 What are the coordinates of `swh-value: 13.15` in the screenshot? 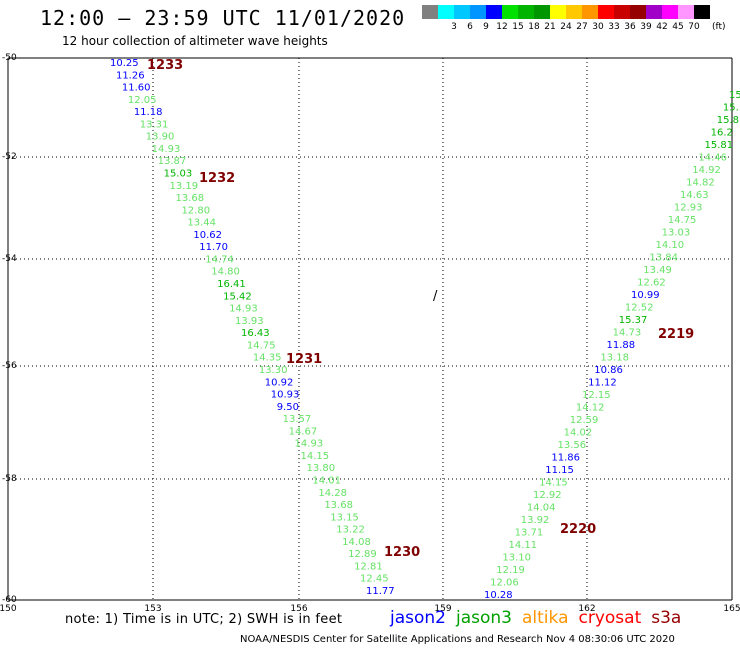 It's located at (344, 517).